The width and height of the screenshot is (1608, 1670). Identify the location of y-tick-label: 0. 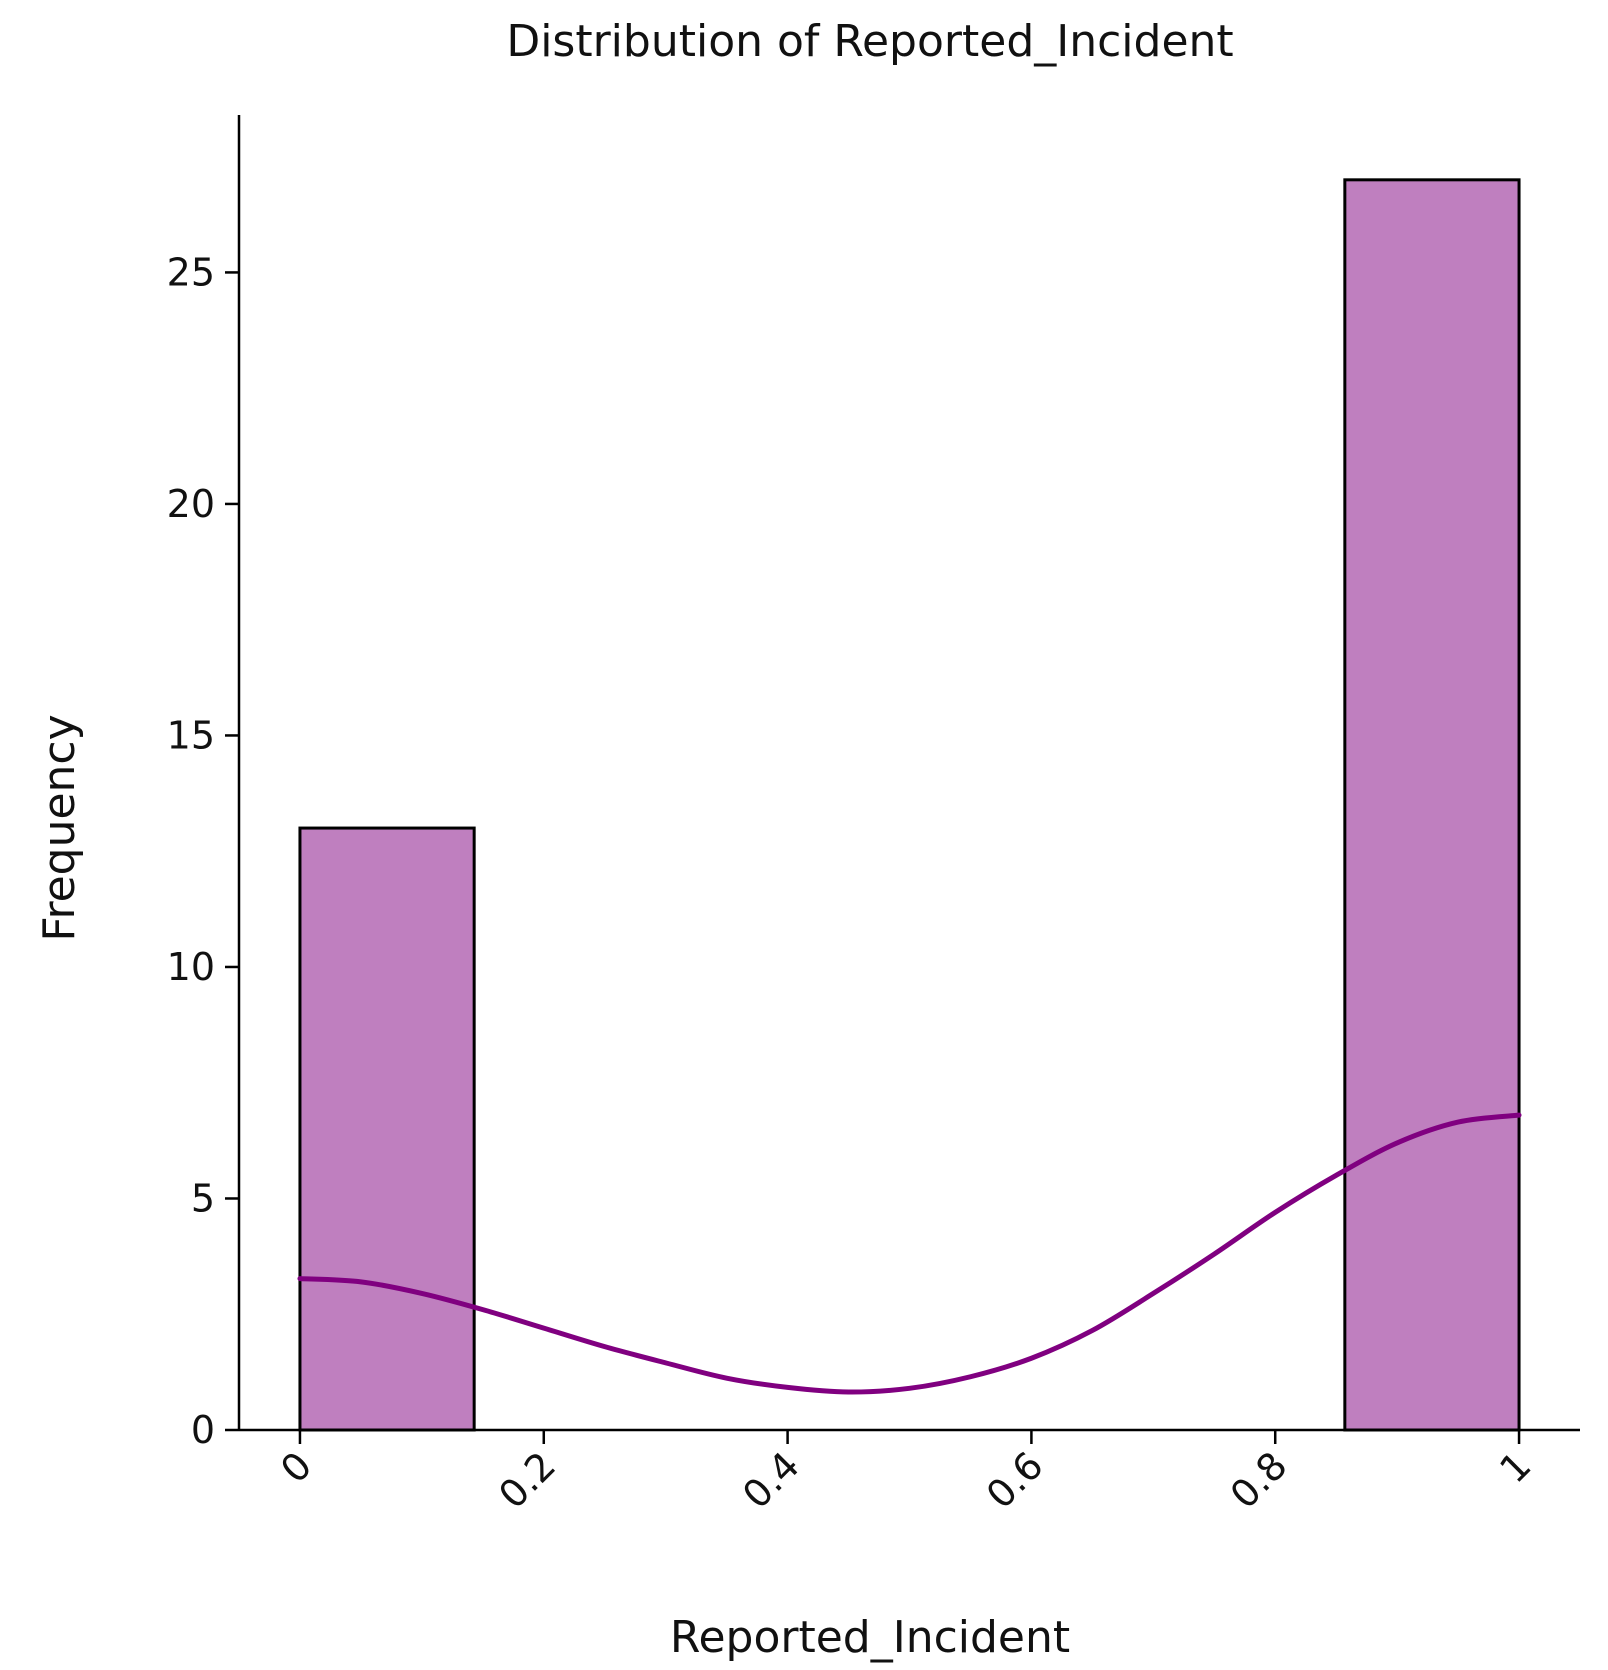
(203, 1430).